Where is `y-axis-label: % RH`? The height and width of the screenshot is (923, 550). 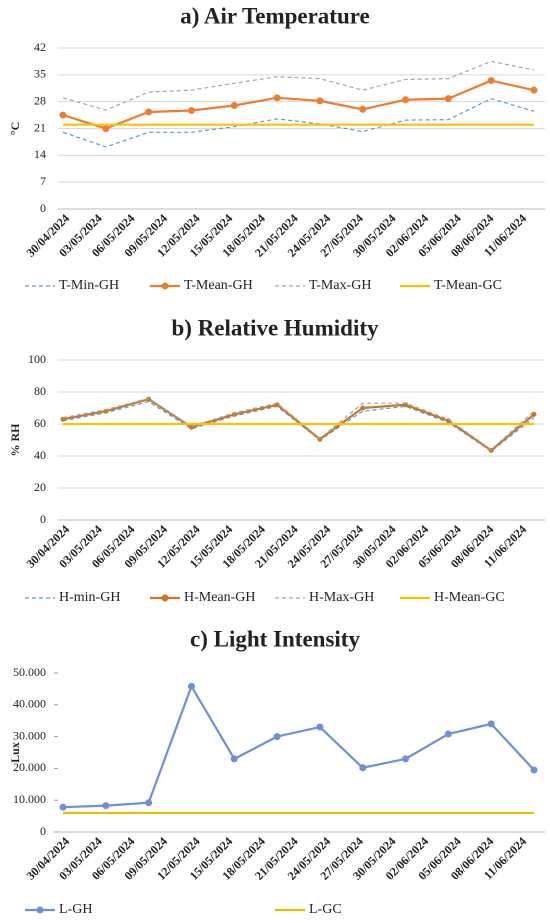 y-axis-label: % RH is located at coordinates (15, 440).